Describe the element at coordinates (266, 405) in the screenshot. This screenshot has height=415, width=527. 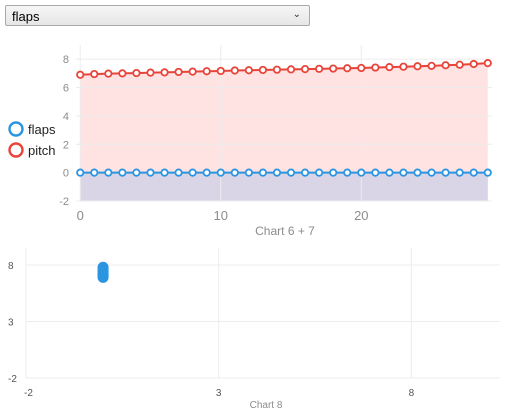
I see `chart-8-caption: Chart 8` at that location.